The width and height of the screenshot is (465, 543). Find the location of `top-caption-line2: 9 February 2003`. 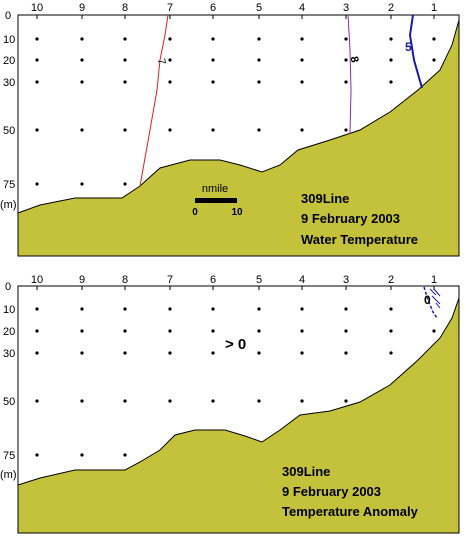

top-caption-line2: 9 February 2003 is located at coordinates (350, 218).